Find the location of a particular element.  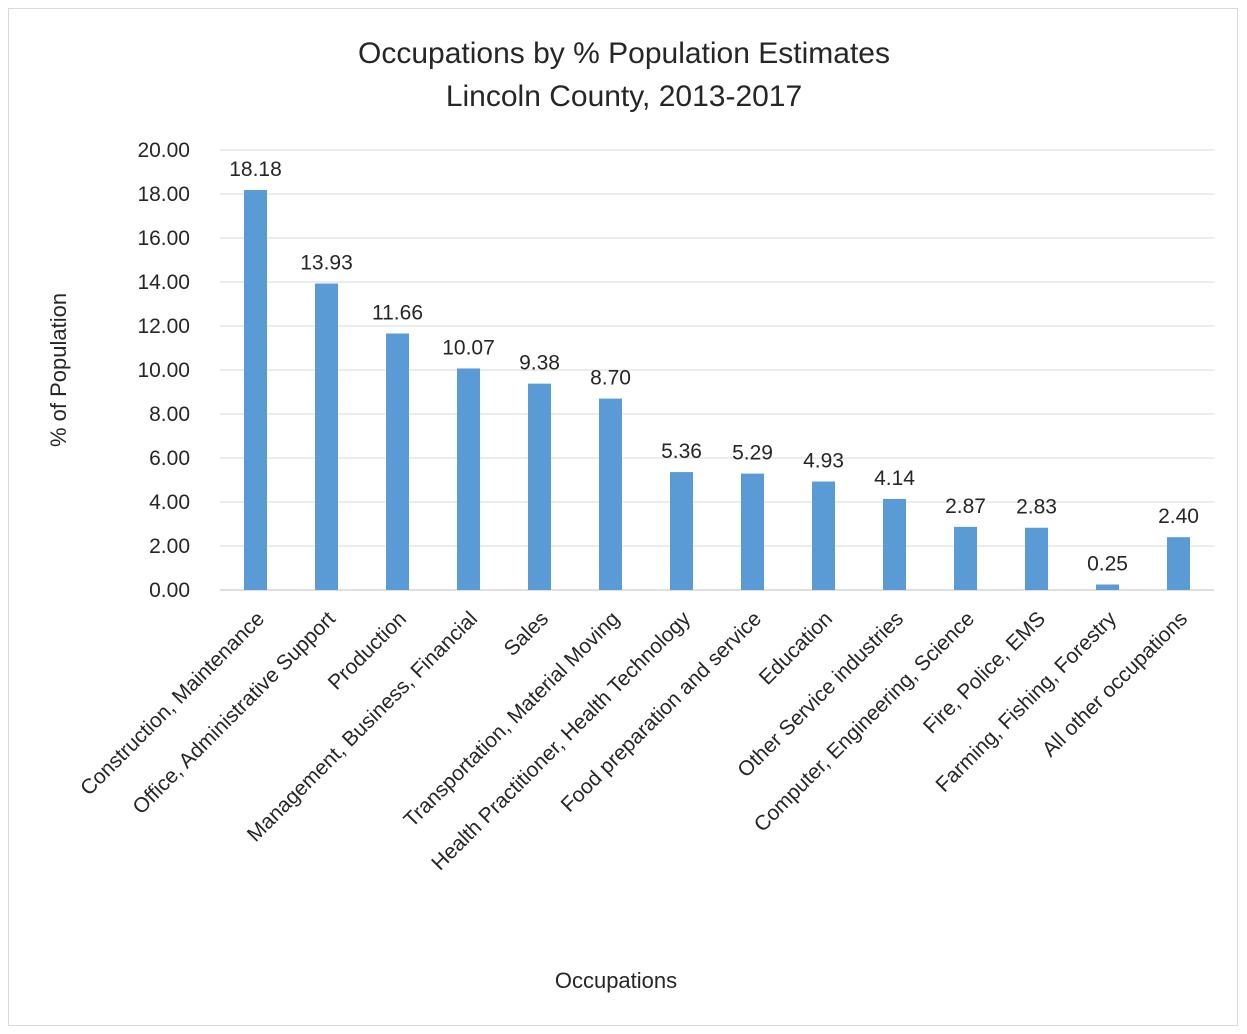

data-label: 5.29 is located at coordinates (752, 453).